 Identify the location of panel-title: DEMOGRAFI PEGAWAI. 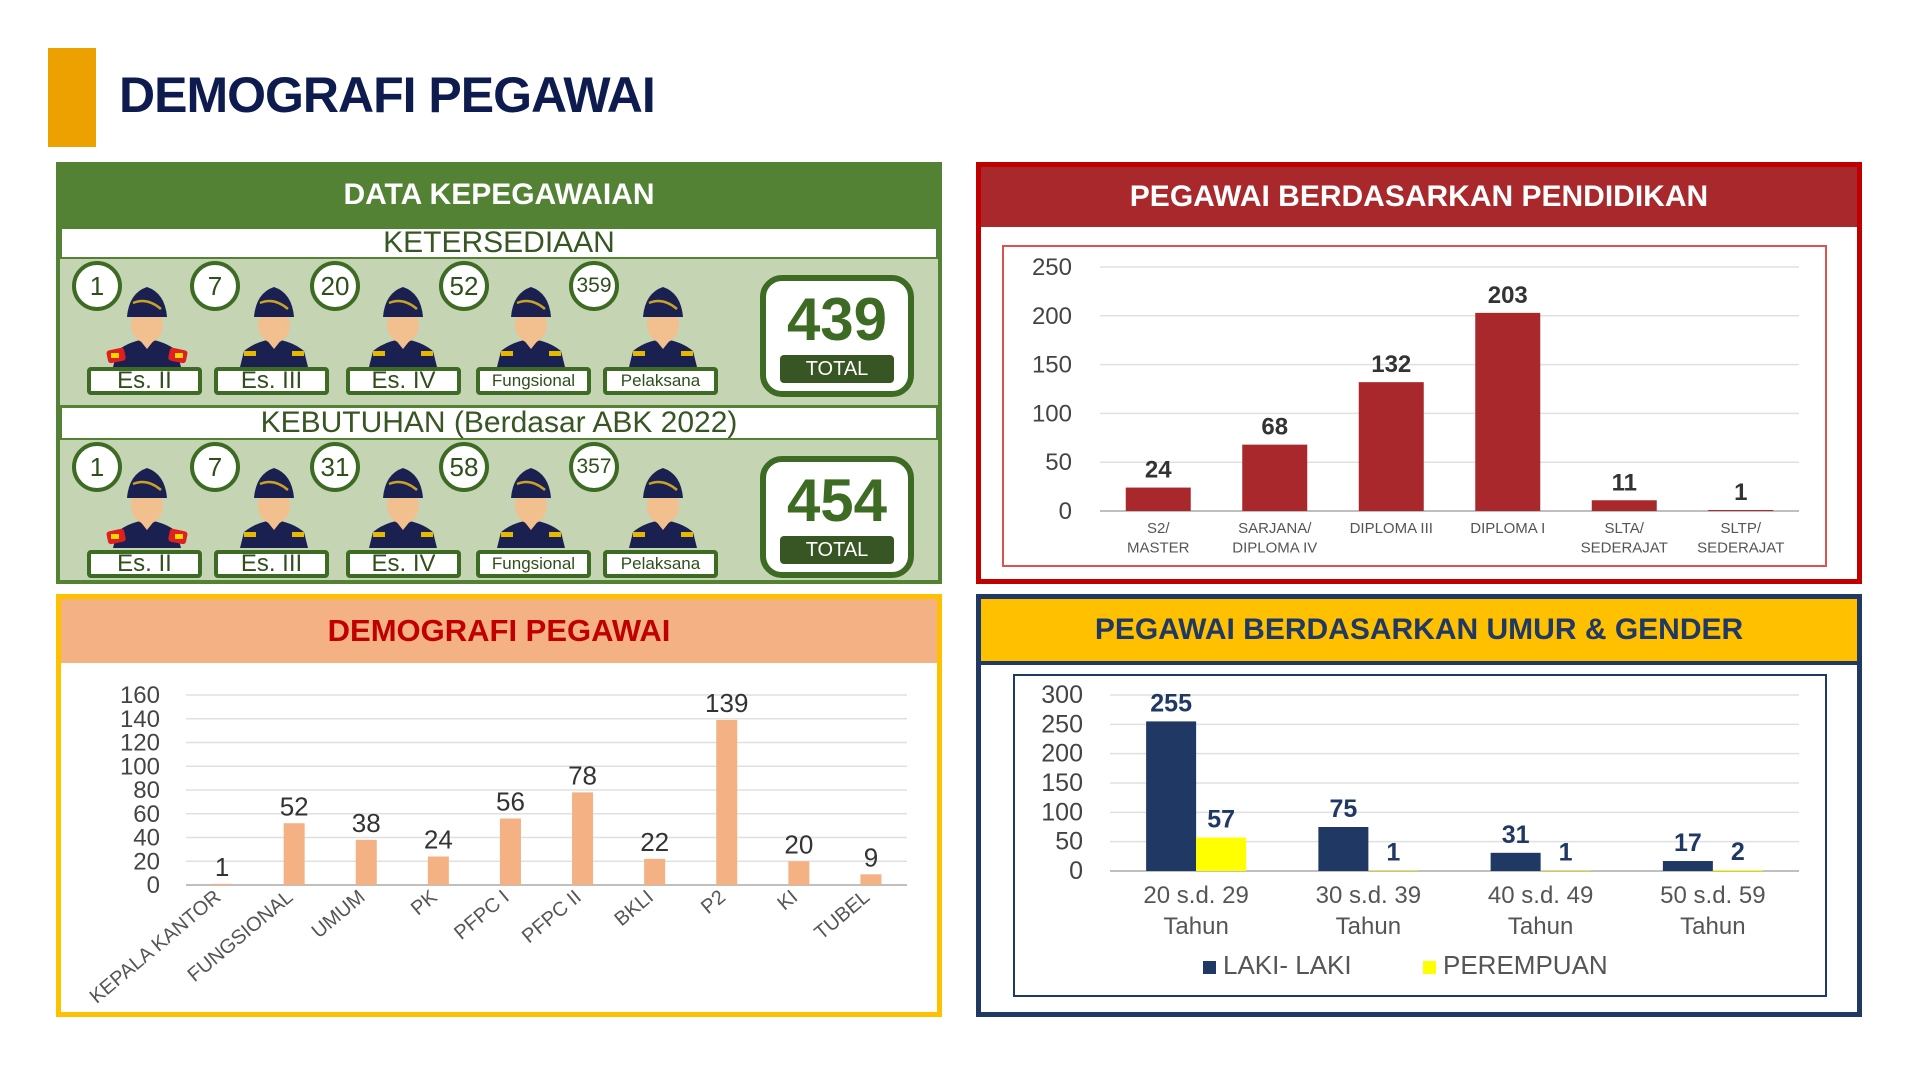
(499, 631).